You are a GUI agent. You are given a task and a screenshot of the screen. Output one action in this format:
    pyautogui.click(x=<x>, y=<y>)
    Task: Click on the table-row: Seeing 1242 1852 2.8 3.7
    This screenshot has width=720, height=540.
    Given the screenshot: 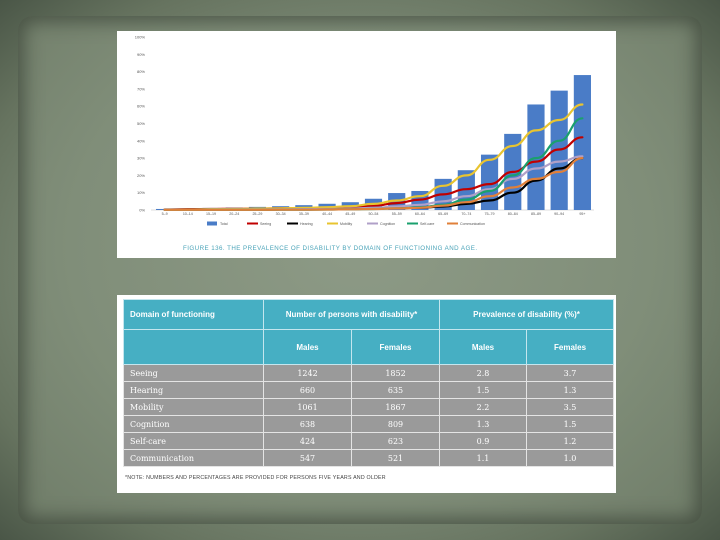 What is the action you would take?
    pyautogui.click(x=369, y=373)
    